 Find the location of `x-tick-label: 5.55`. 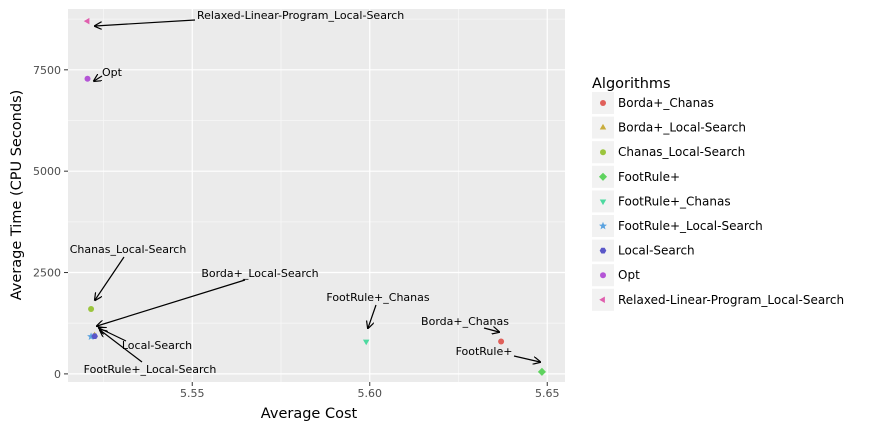

x-tick-label: 5.55 is located at coordinates (192, 393).